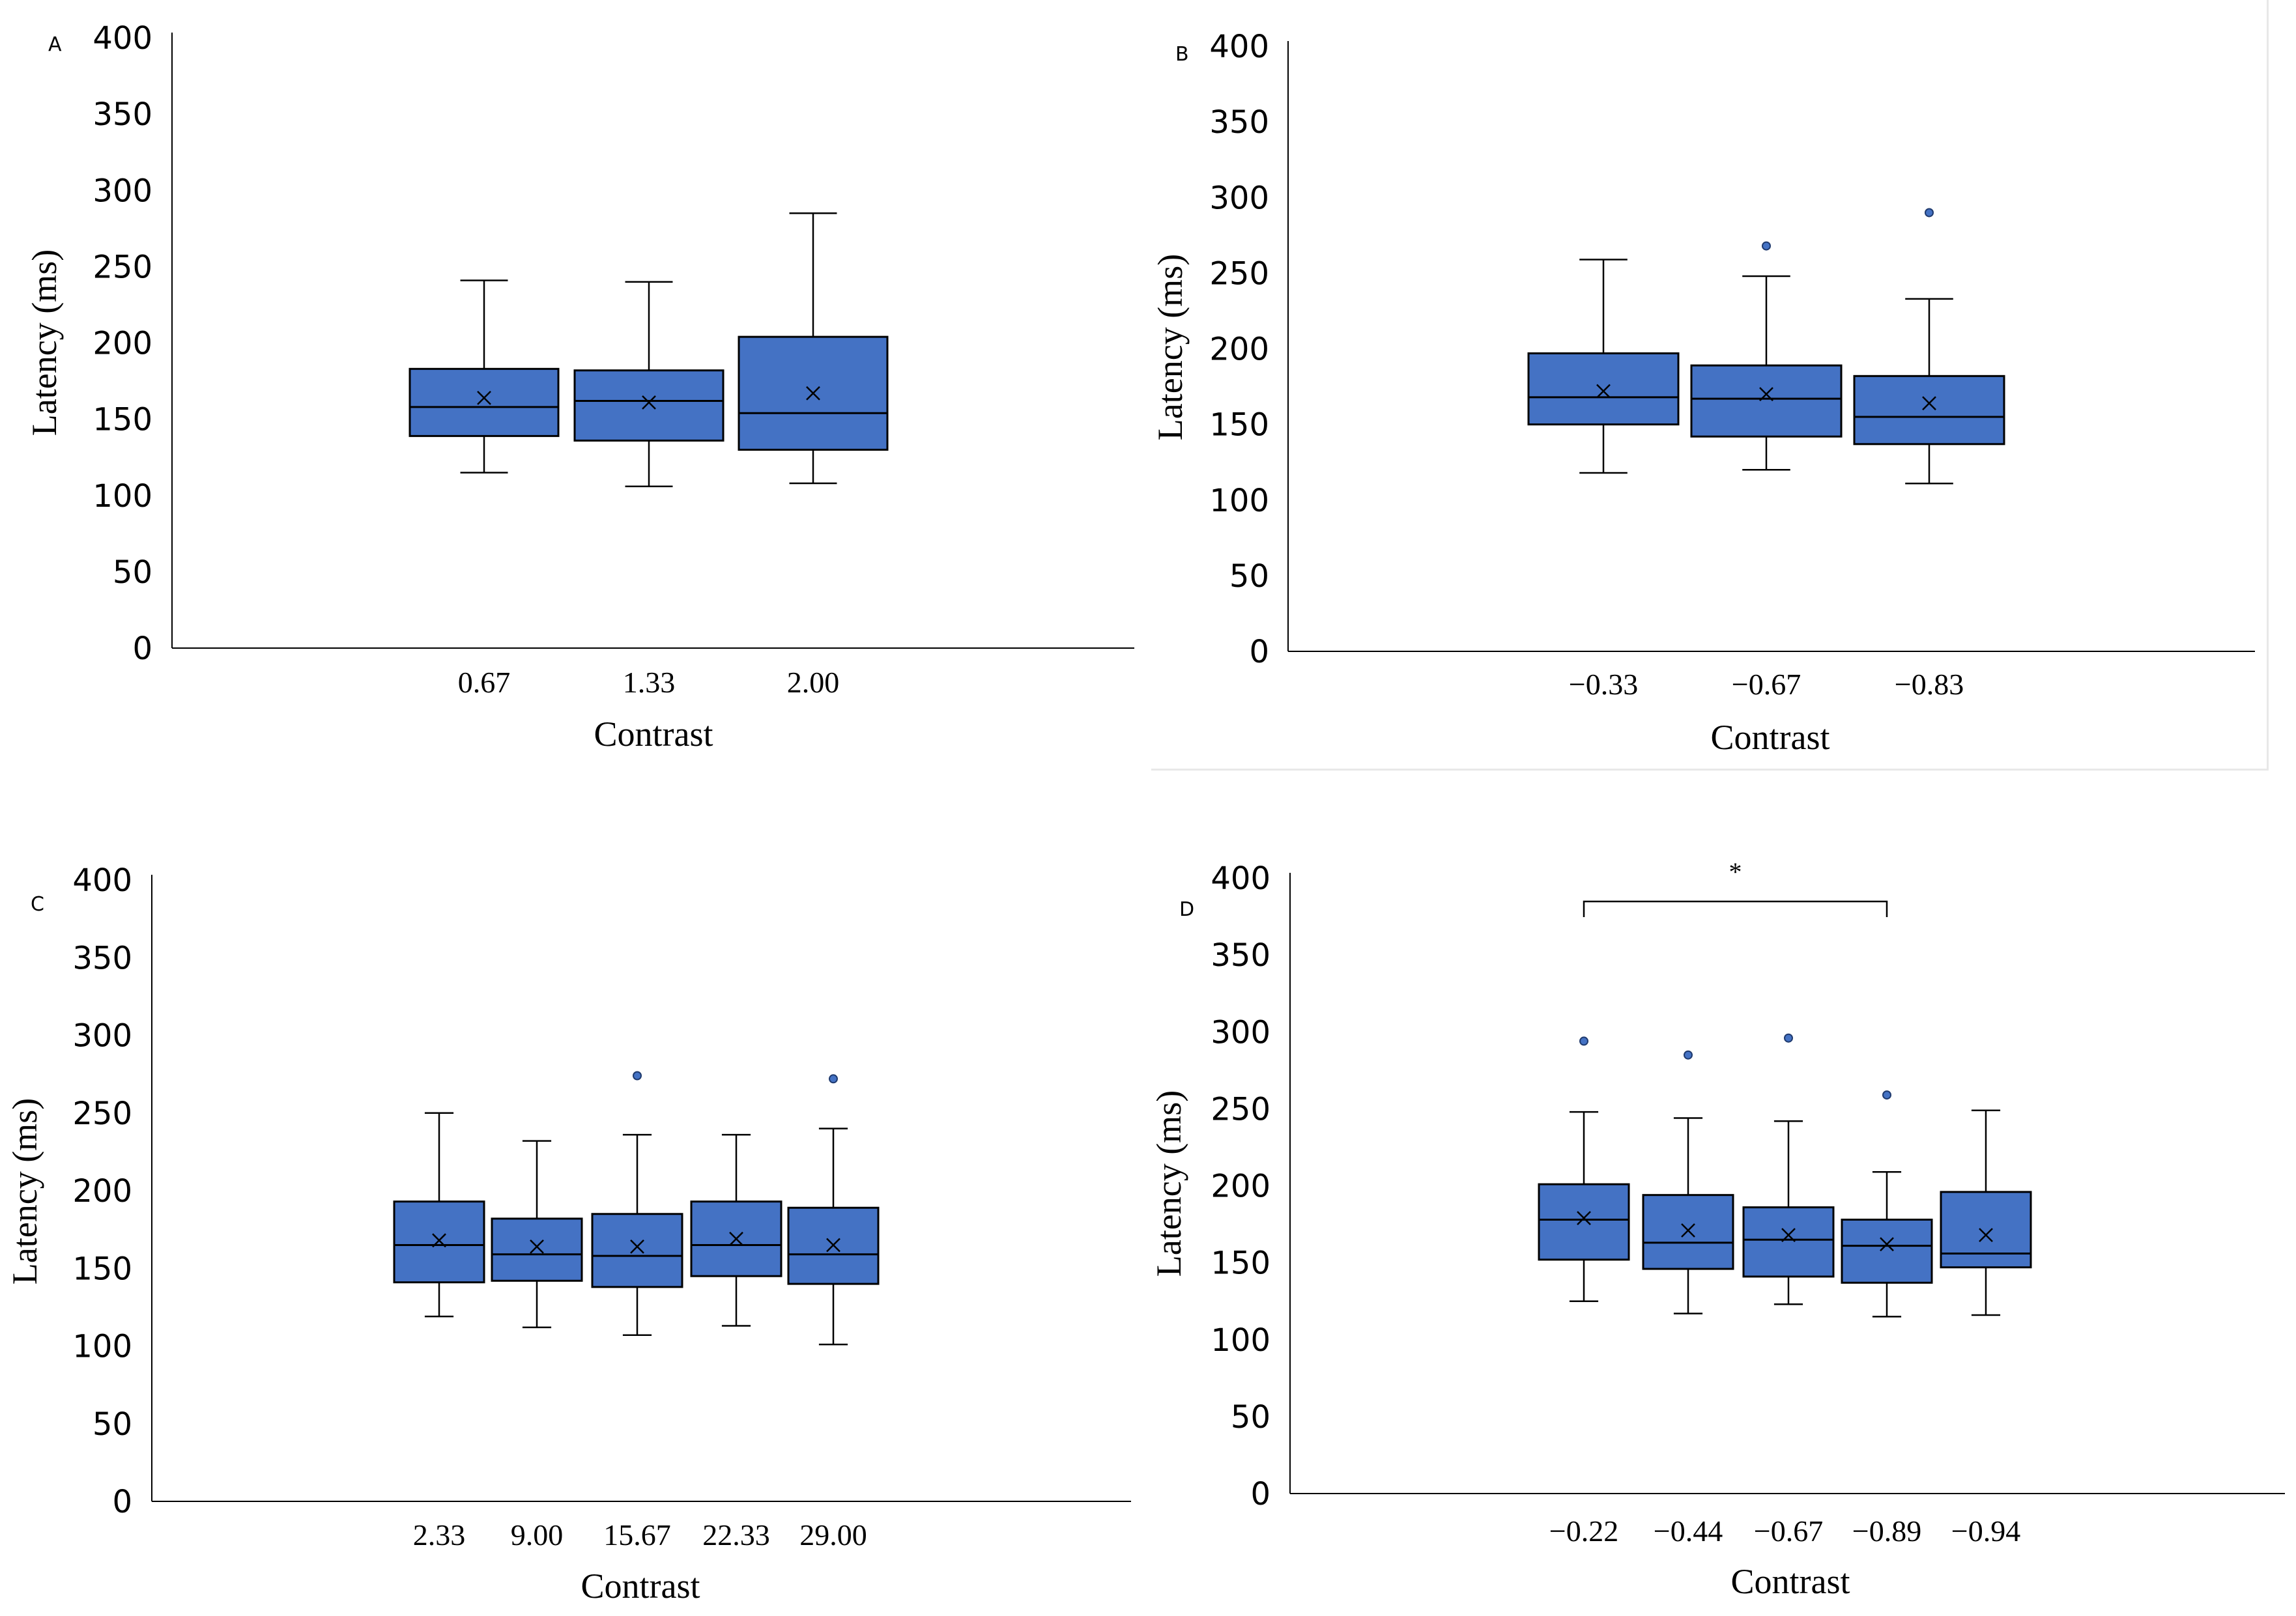  What do you see at coordinates (1710, 770) in the screenshot?
I see `panel-b-bottom-border` at bounding box center [1710, 770].